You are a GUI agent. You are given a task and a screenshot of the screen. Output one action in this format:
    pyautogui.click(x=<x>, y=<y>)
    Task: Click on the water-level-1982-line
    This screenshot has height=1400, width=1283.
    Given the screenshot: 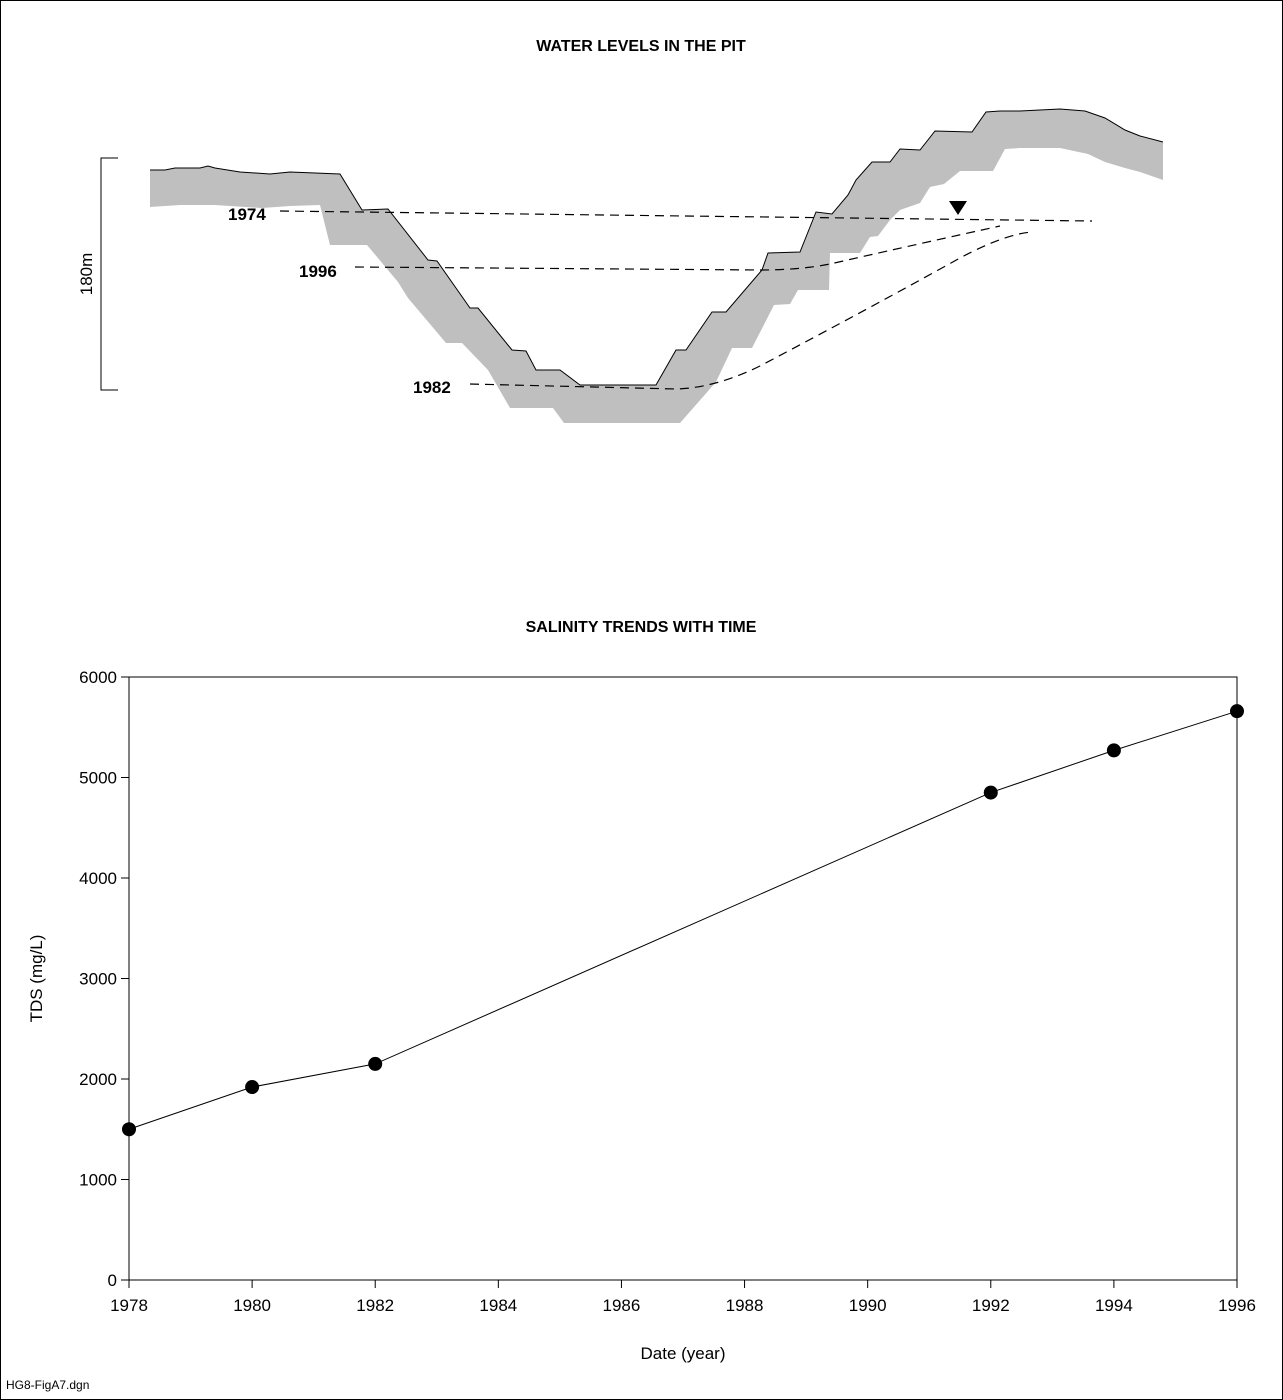 What is the action you would take?
    pyautogui.click(x=751, y=310)
    